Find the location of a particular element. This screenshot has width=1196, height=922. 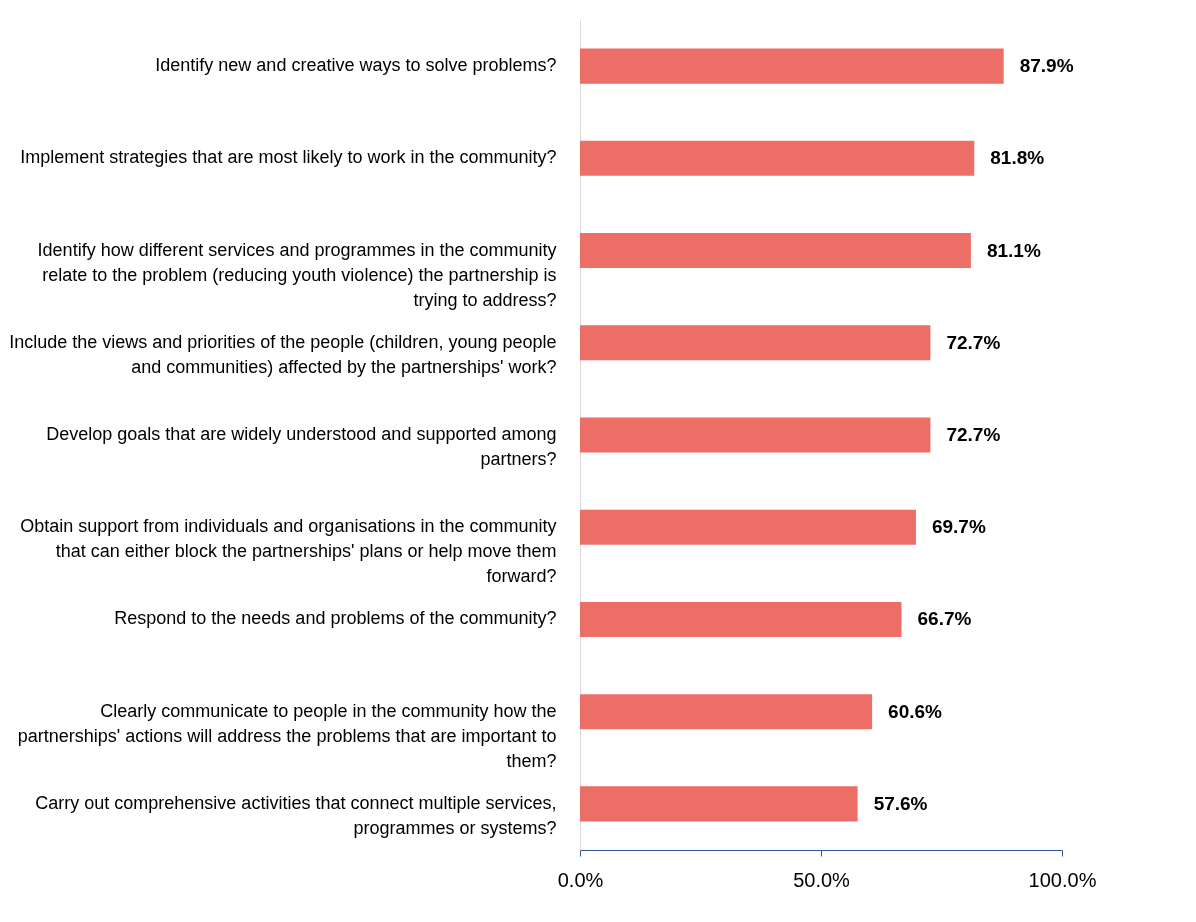

data-label: 87.9% is located at coordinates (1046, 66).